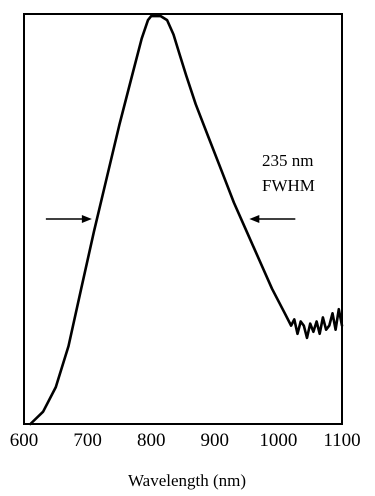 The height and width of the screenshot is (496, 375). Describe the element at coordinates (86, 219) in the screenshot. I see `fwhm-left-arrow-head` at that location.